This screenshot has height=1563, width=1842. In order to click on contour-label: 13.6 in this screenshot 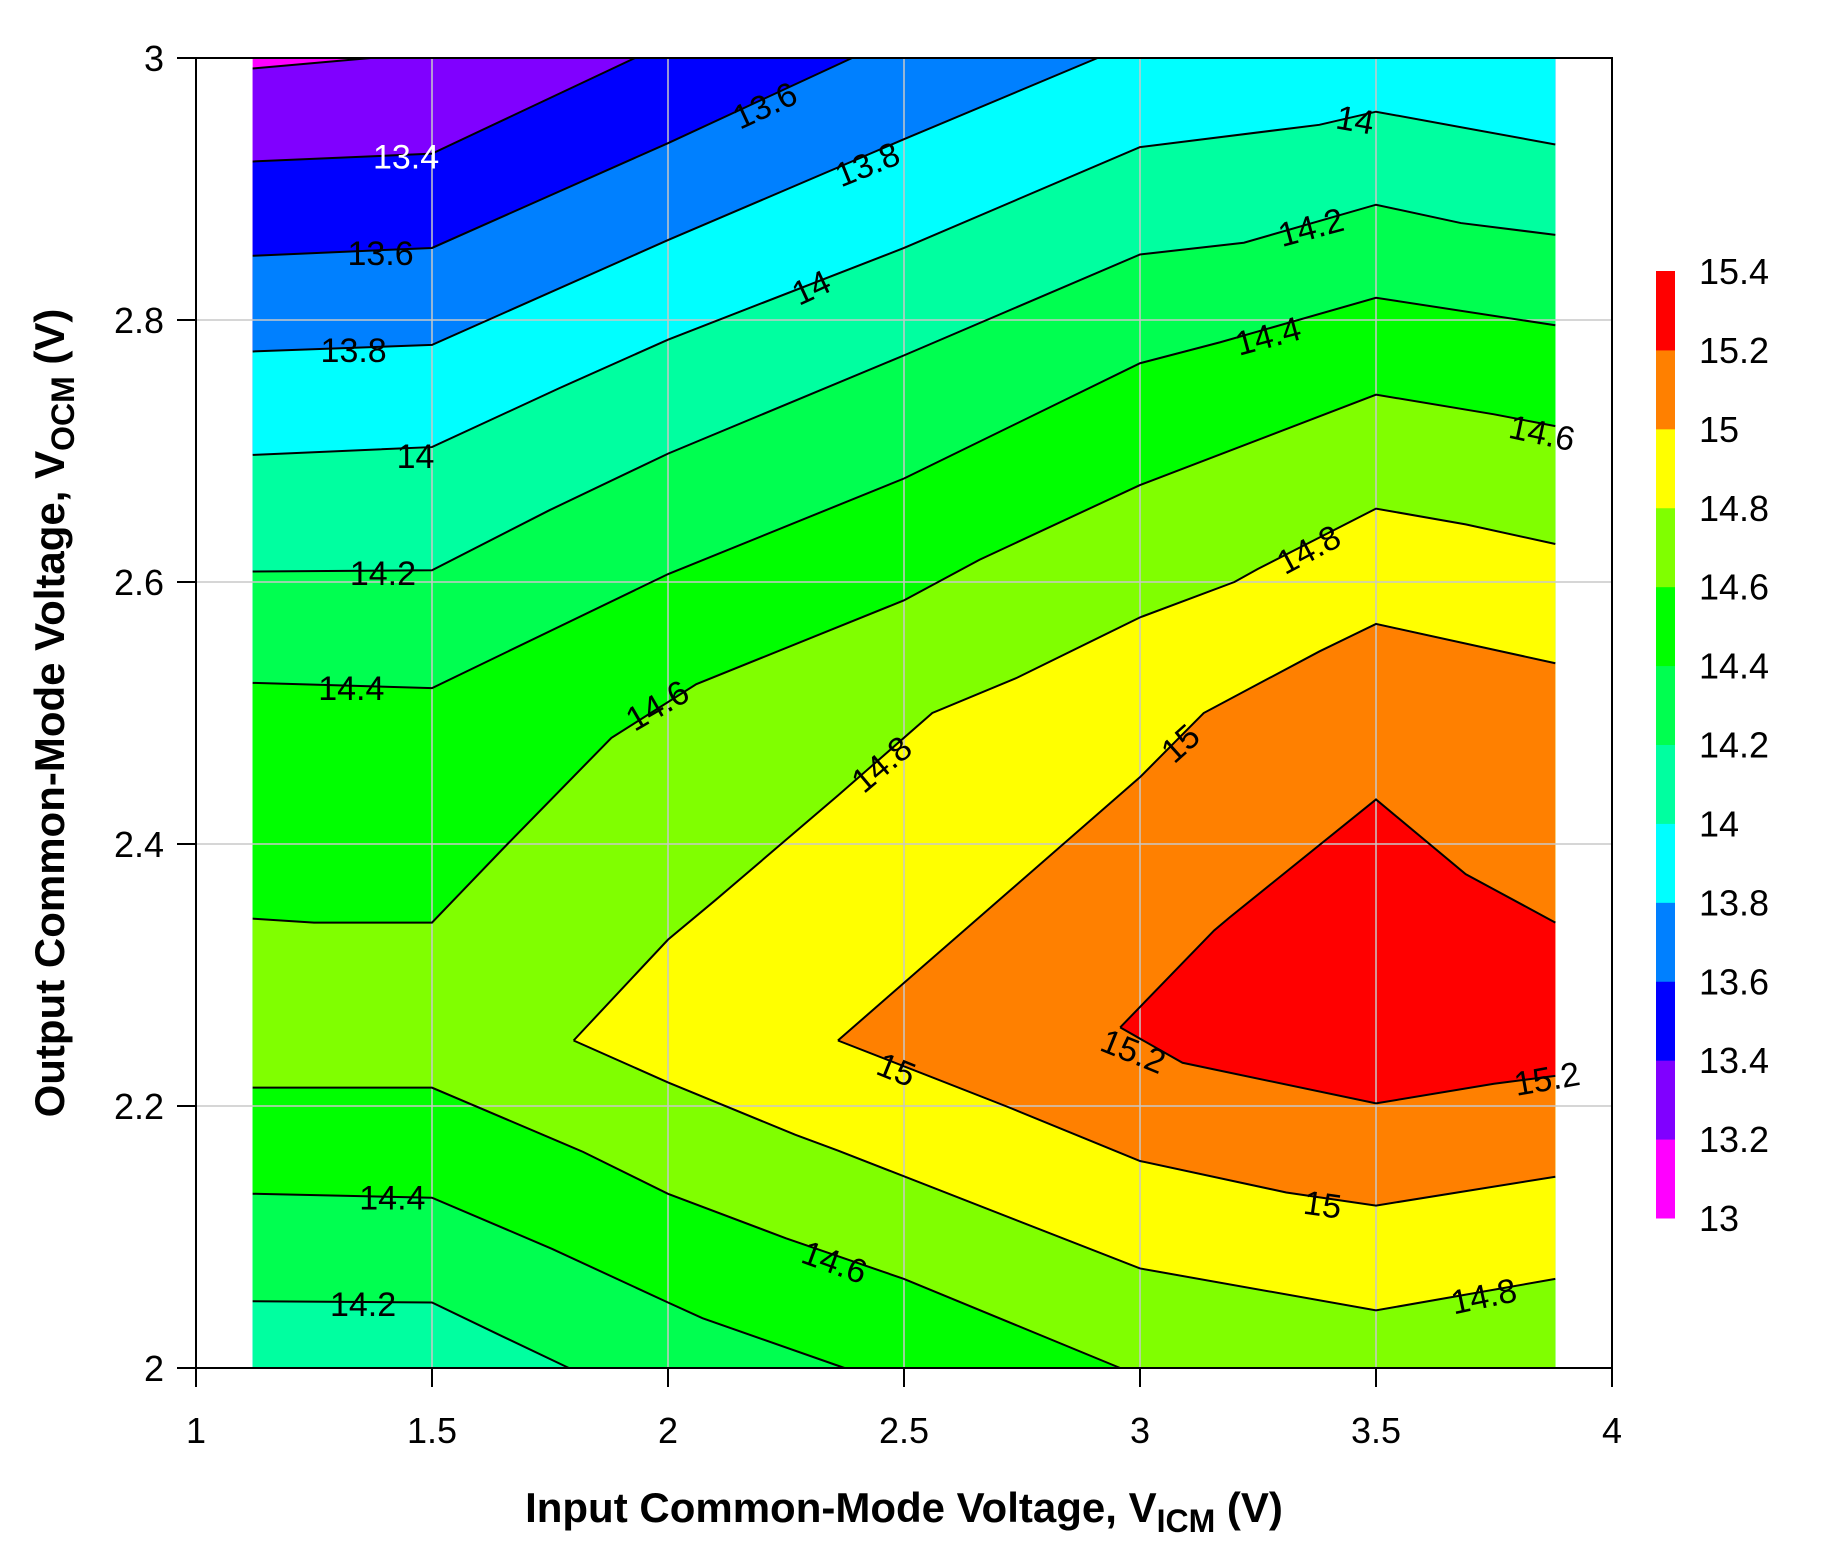, I will do `click(380, 254)`.